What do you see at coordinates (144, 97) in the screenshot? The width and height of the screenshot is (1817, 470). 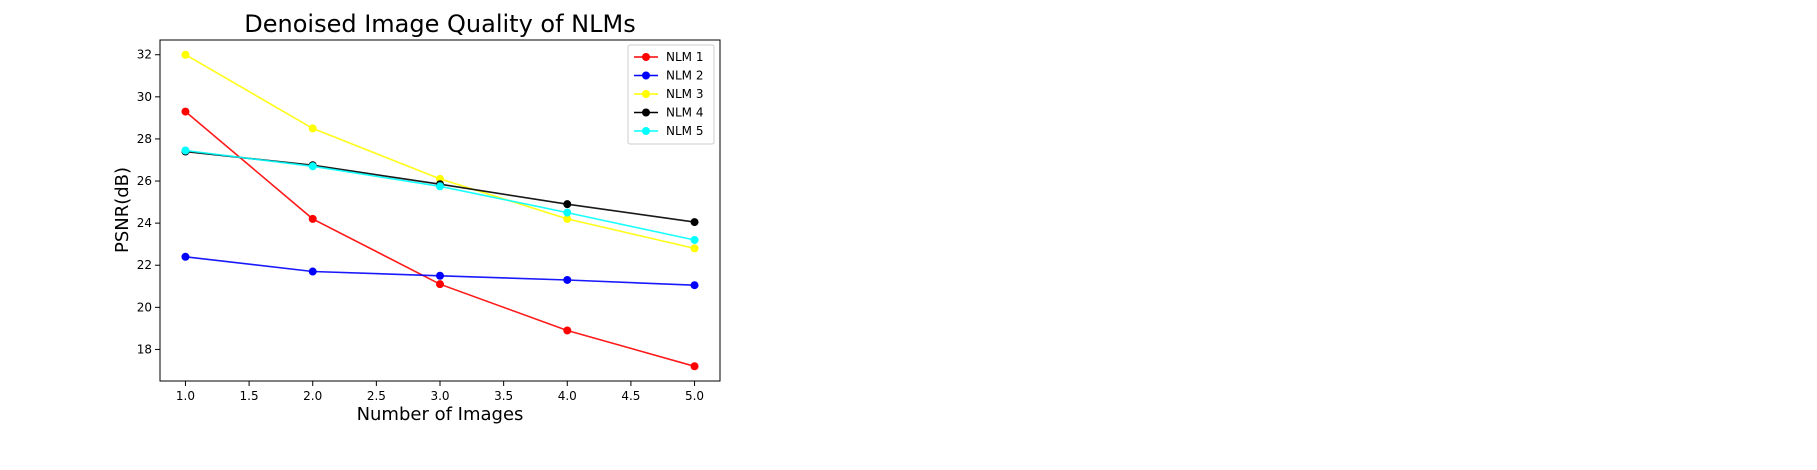 I see `y-tick-label: 30` at bounding box center [144, 97].